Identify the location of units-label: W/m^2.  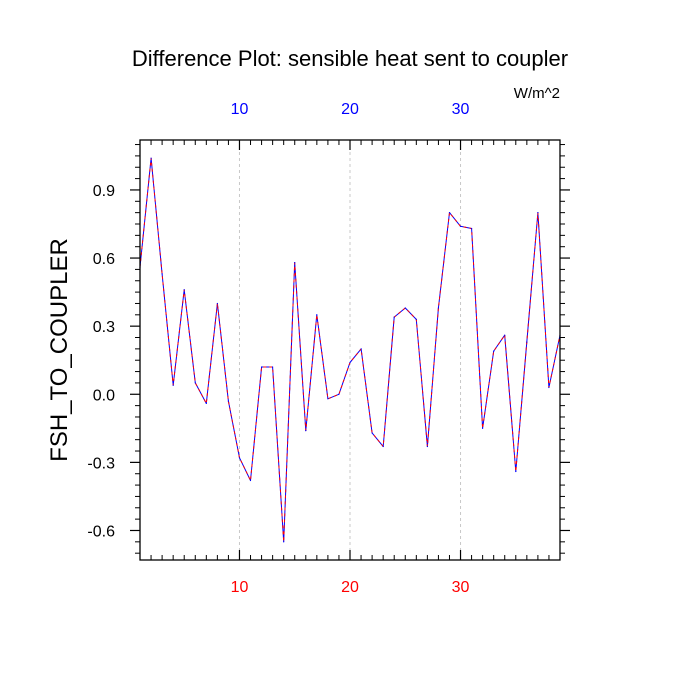
(537, 93).